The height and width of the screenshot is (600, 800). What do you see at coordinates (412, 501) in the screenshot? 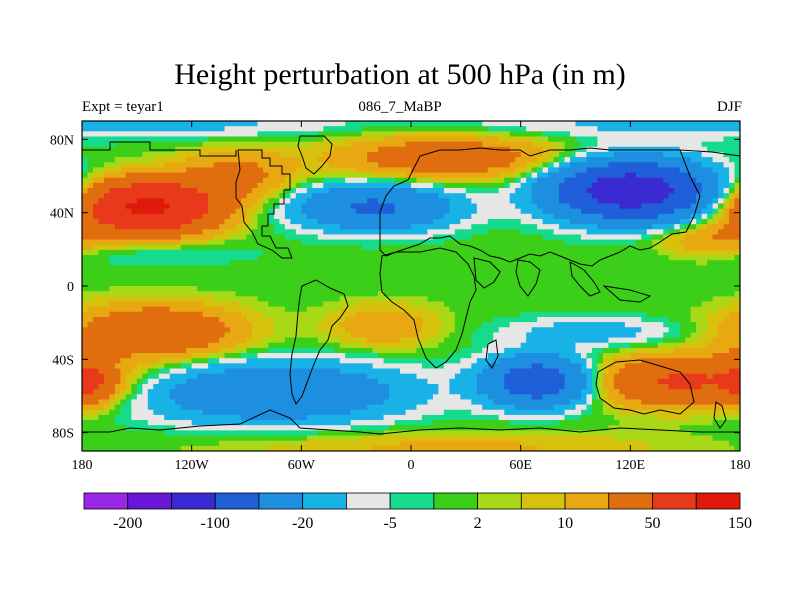
I see `colorbar-swatch` at bounding box center [412, 501].